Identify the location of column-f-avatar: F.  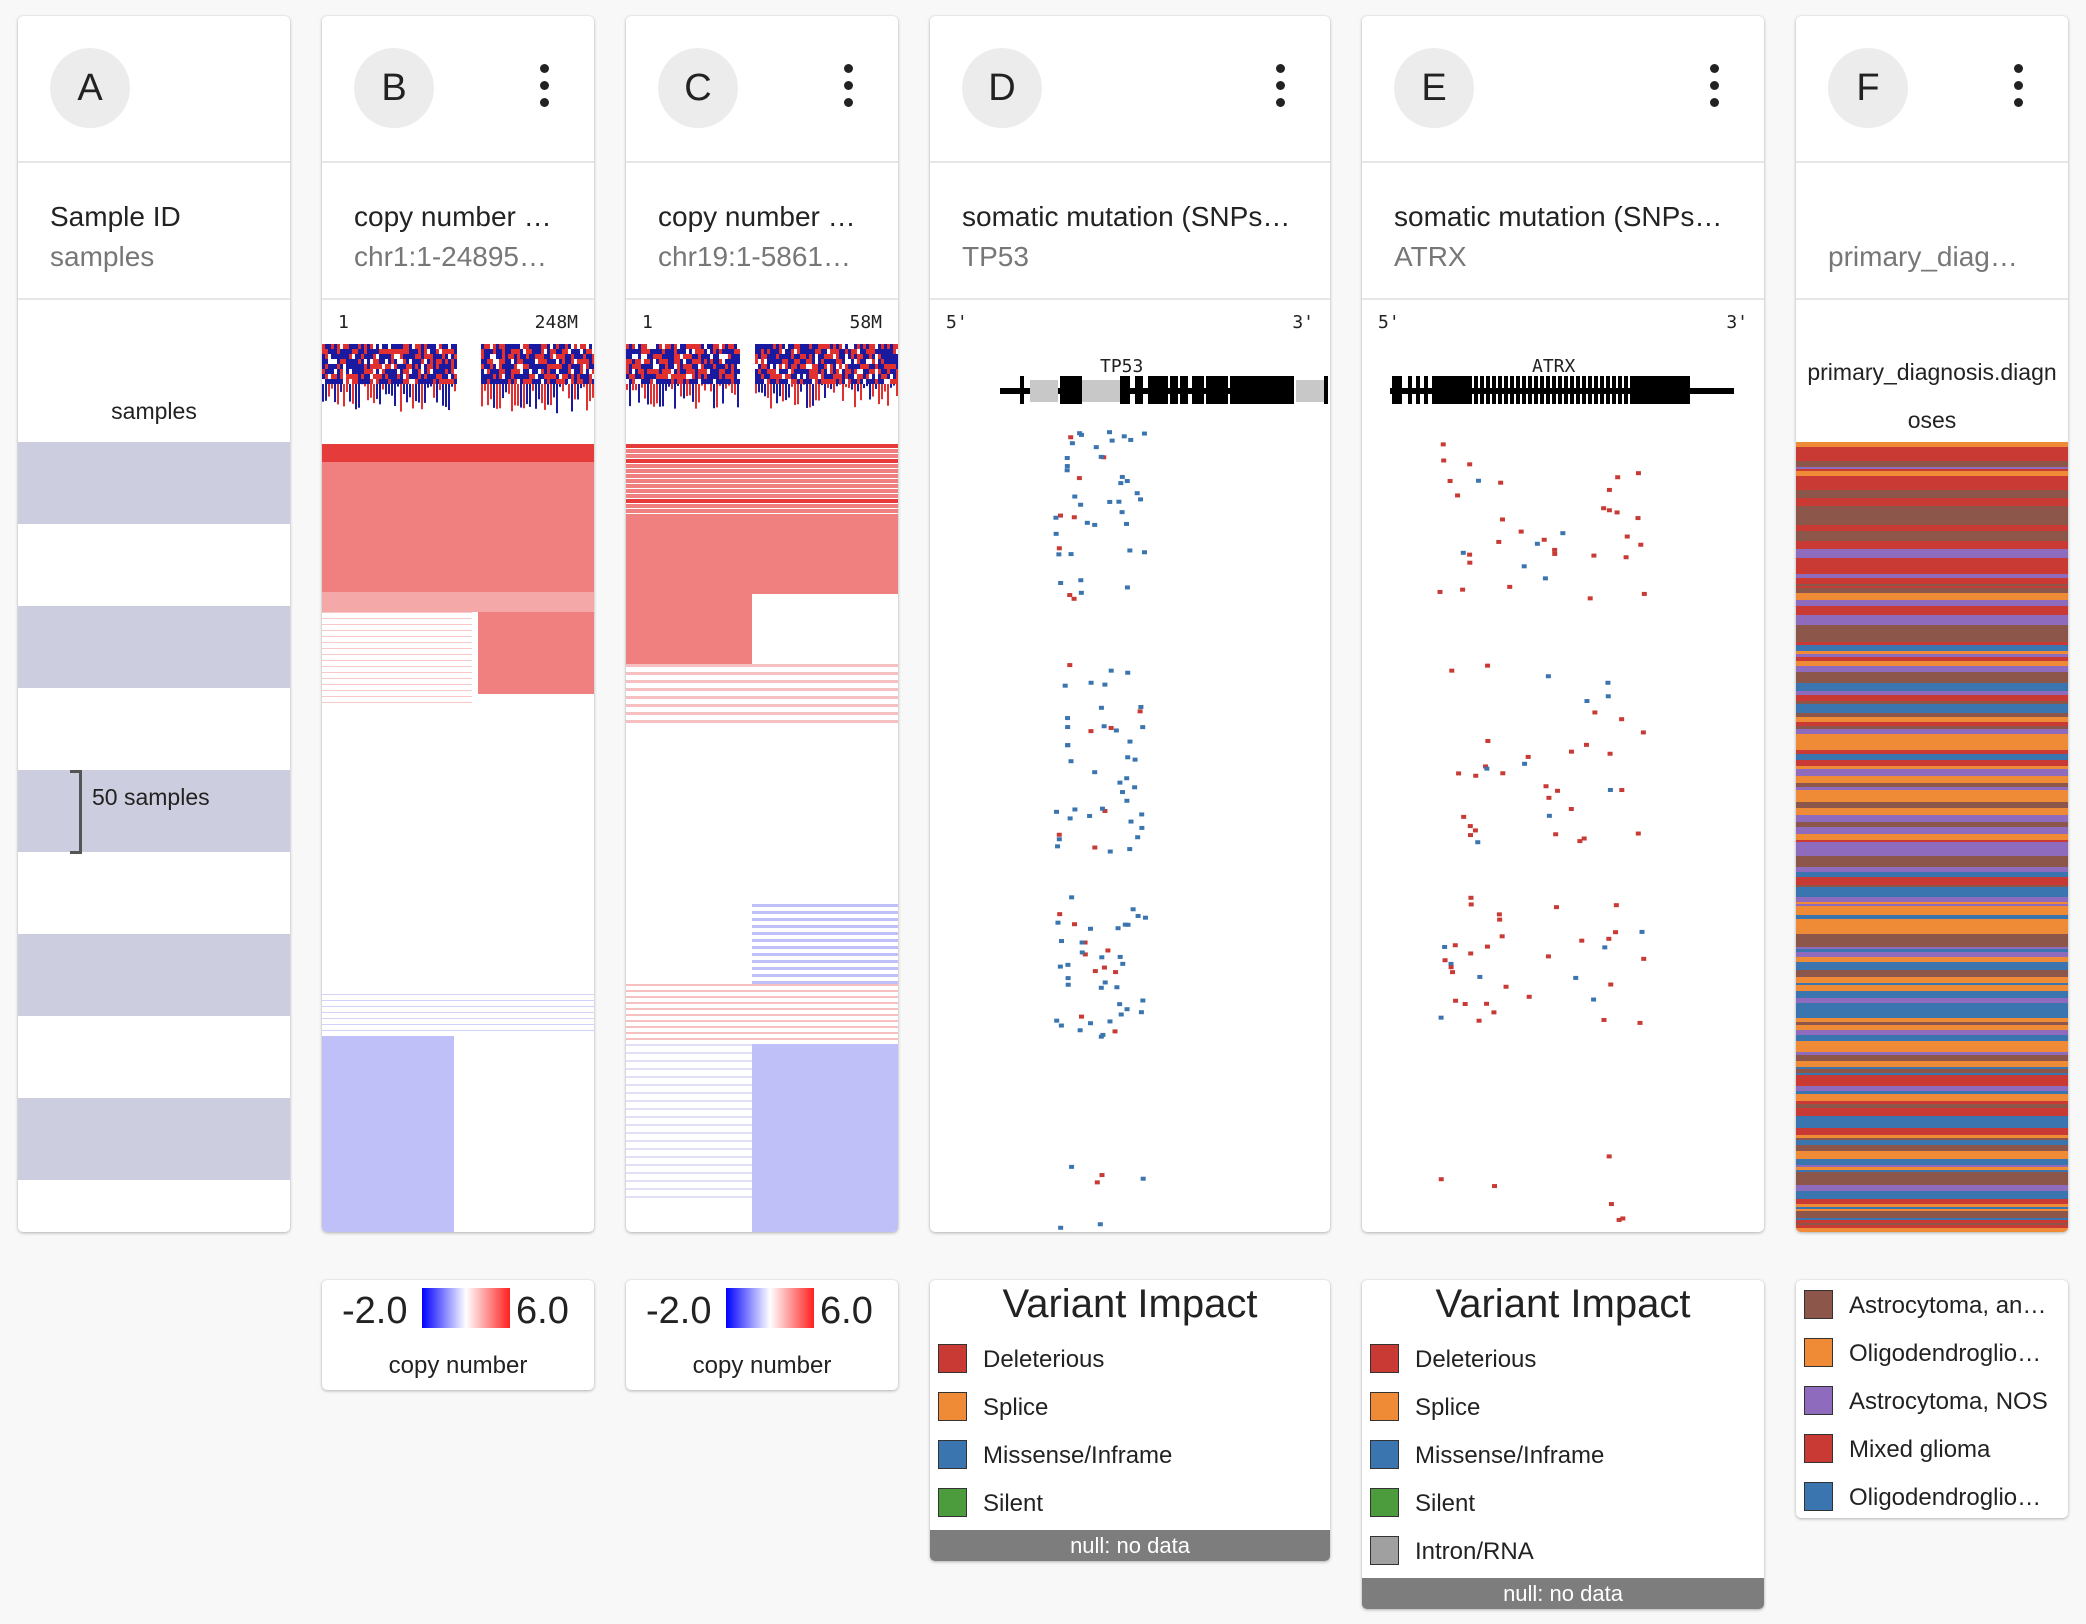
(1868, 88).